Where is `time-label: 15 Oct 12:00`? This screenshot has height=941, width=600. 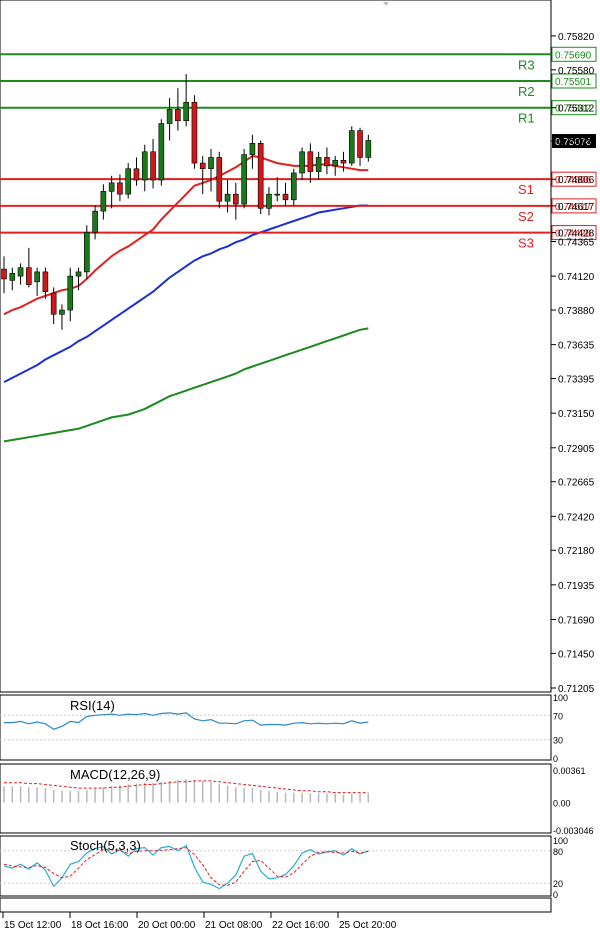 time-label: 15 Oct 12:00 is located at coordinates (33, 925).